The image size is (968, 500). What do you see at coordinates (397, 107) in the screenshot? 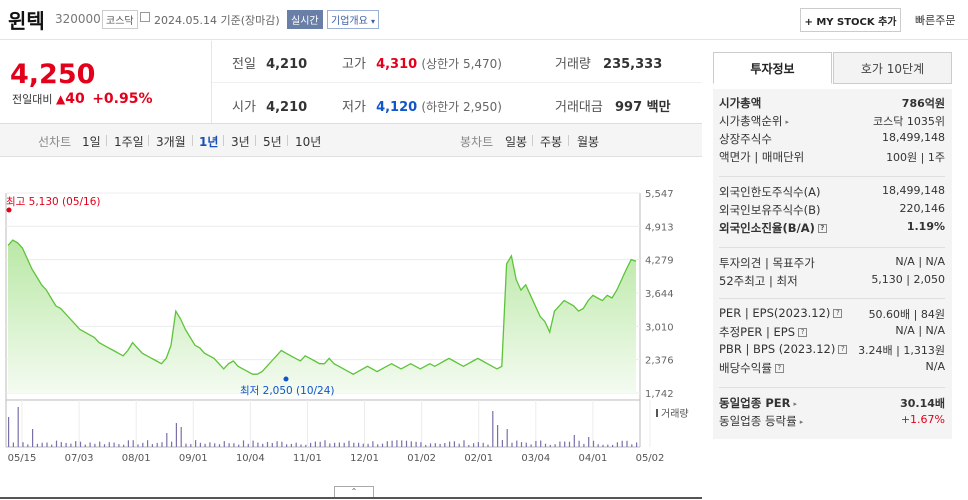
I see `low-value: 4,120` at bounding box center [397, 107].